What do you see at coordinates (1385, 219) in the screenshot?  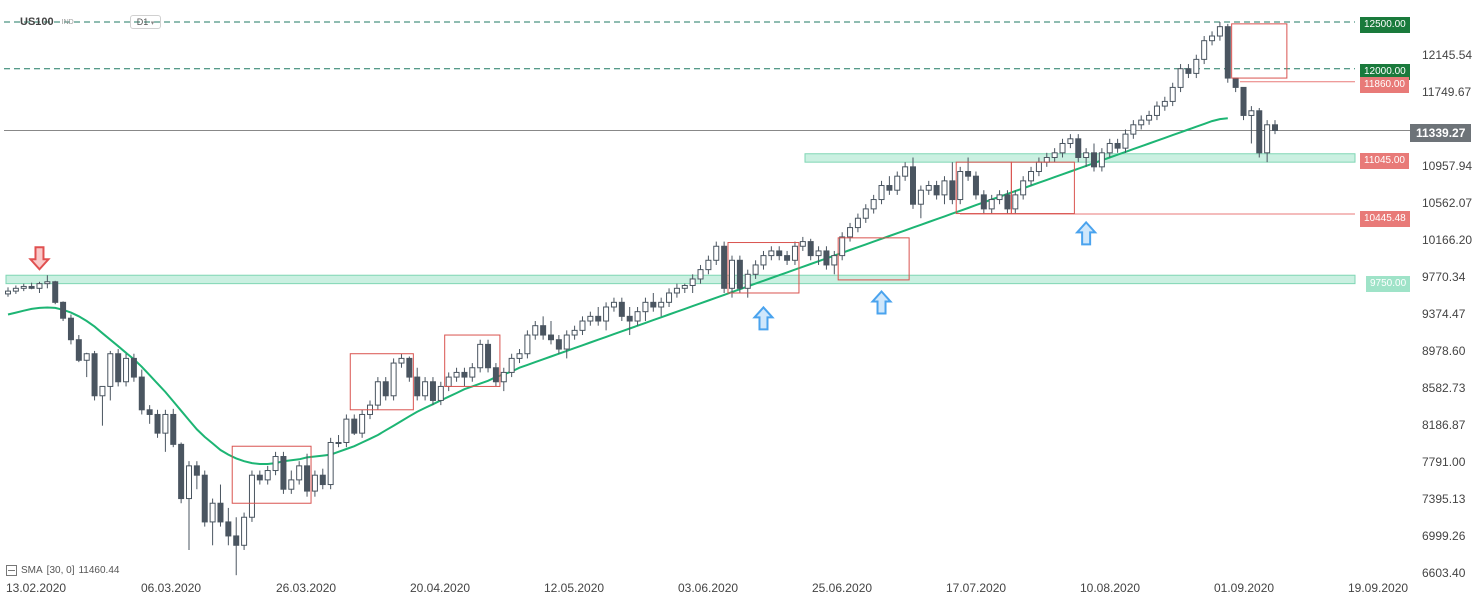 I see `price-tag-10445: 10445.48` at bounding box center [1385, 219].